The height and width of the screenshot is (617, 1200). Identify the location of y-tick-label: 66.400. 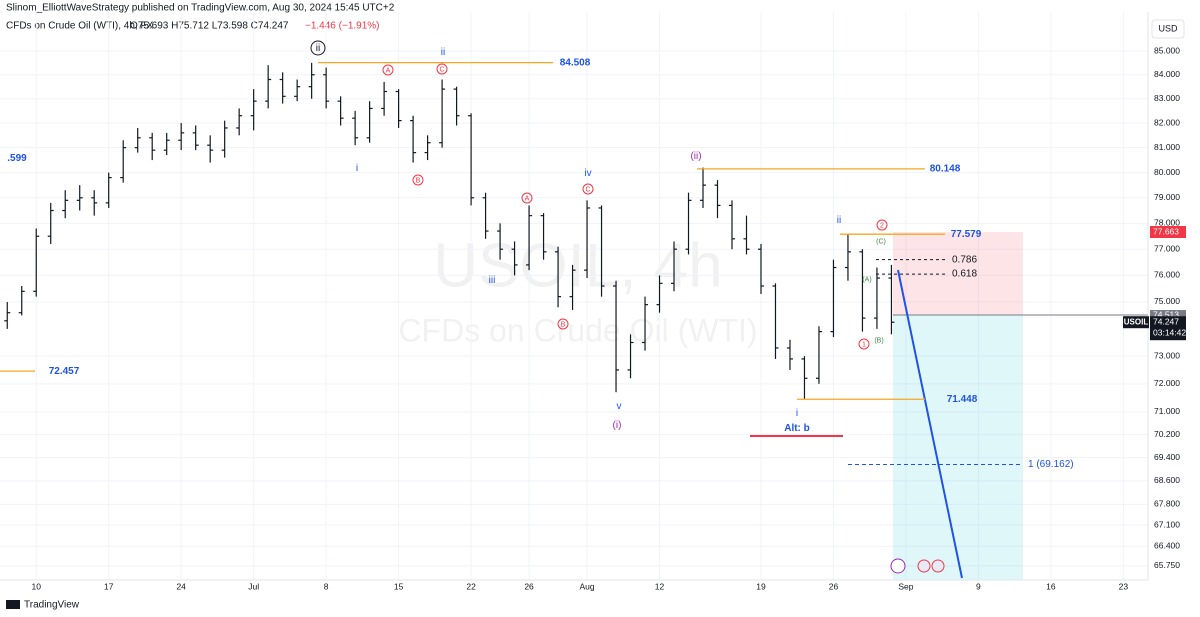
(1167, 545).